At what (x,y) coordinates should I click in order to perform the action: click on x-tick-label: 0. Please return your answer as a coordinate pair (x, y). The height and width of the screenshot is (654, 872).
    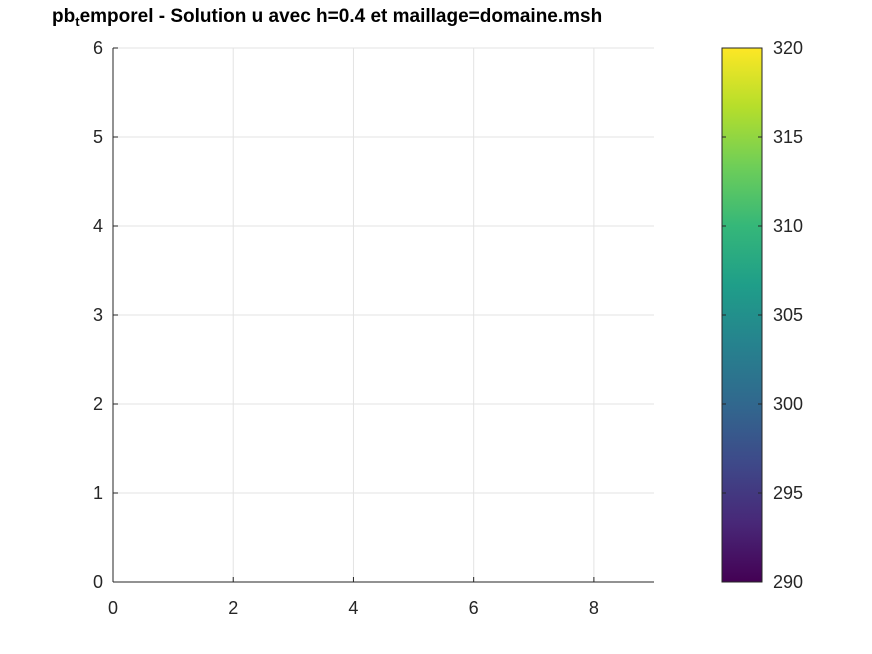
    Looking at the image, I should click on (113, 608).